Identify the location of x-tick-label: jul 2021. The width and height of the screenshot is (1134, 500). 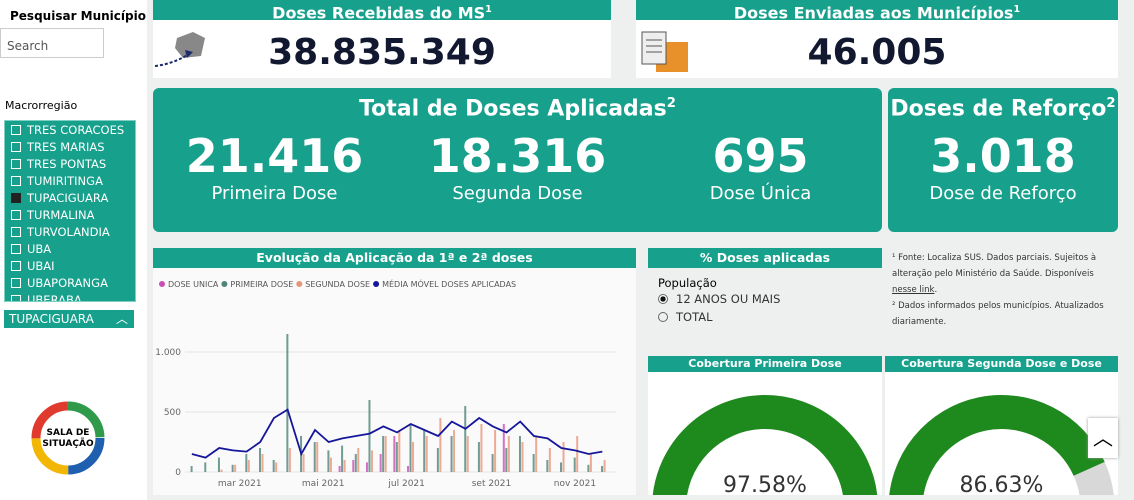
(405, 484).